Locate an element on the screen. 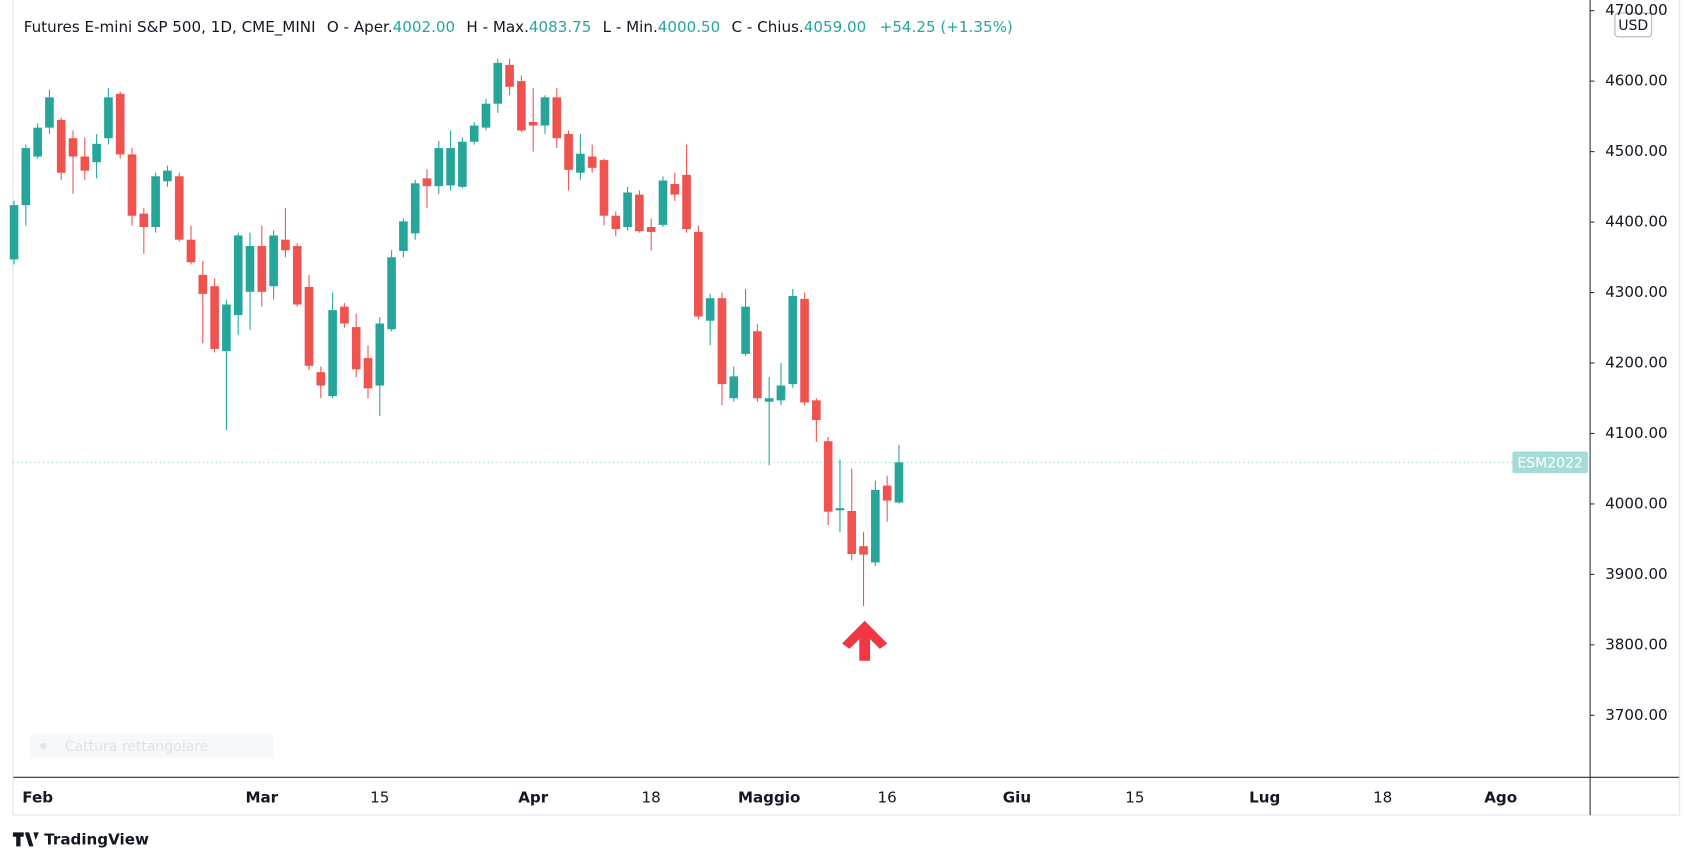 The height and width of the screenshot is (853, 1684). legend-open-label: O - Aper. is located at coordinates (360, 27).